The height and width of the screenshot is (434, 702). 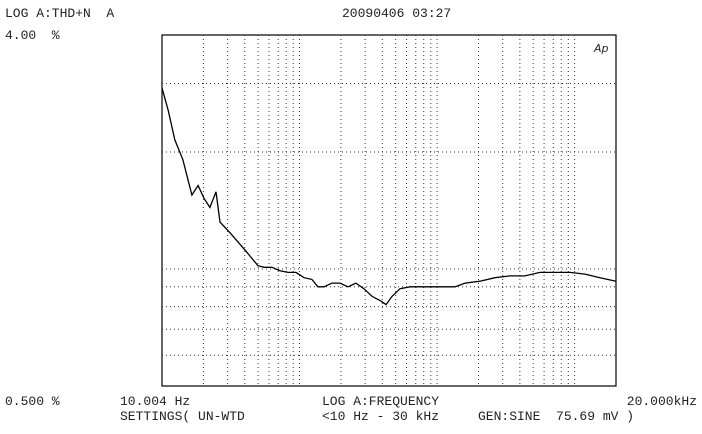 What do you see at coordinates (662, 401) in the screenshot?
I see `x-tick-label: 20.000kHz` at bounding box center [662, 401].